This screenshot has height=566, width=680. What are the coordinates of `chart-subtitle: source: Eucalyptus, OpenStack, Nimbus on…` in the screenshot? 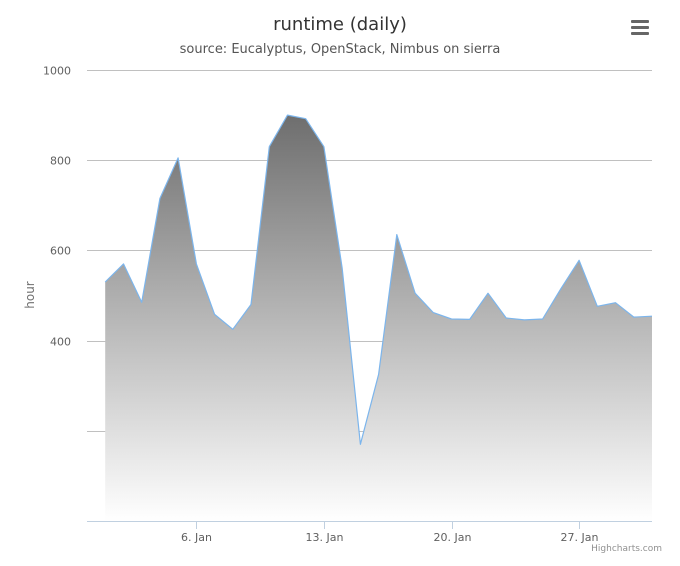 It's located at (340, 49).